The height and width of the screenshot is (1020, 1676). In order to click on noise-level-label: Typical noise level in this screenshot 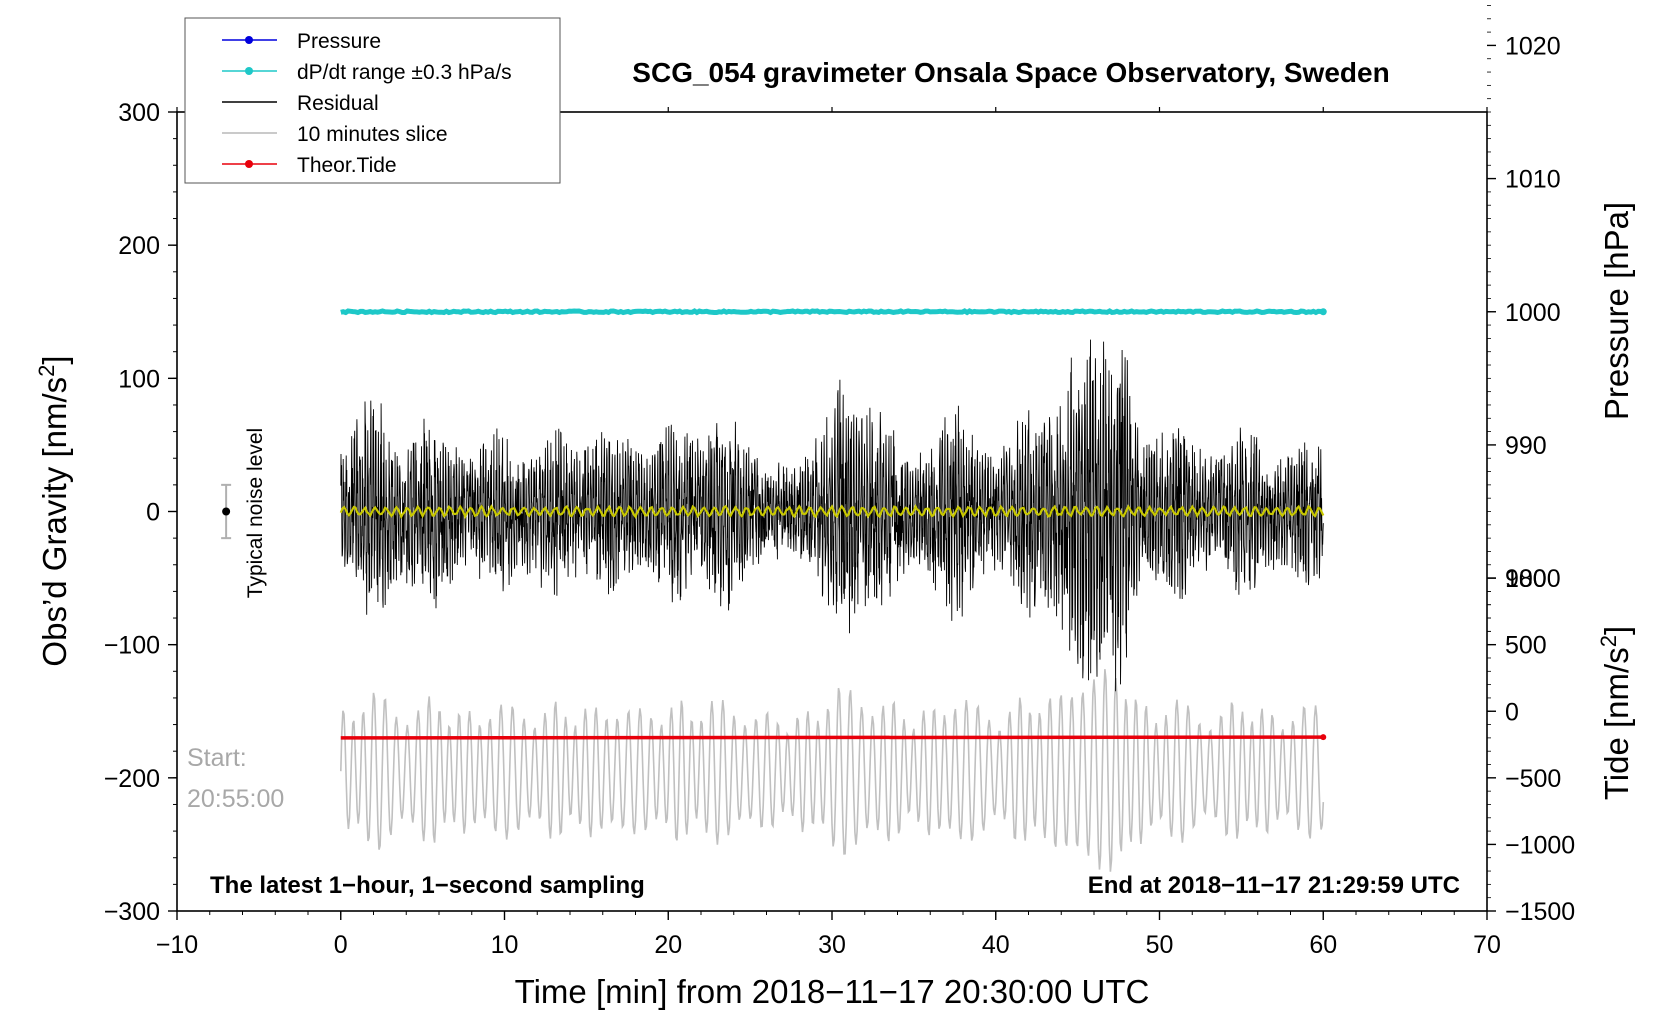, I will do `click(255, 513)`.